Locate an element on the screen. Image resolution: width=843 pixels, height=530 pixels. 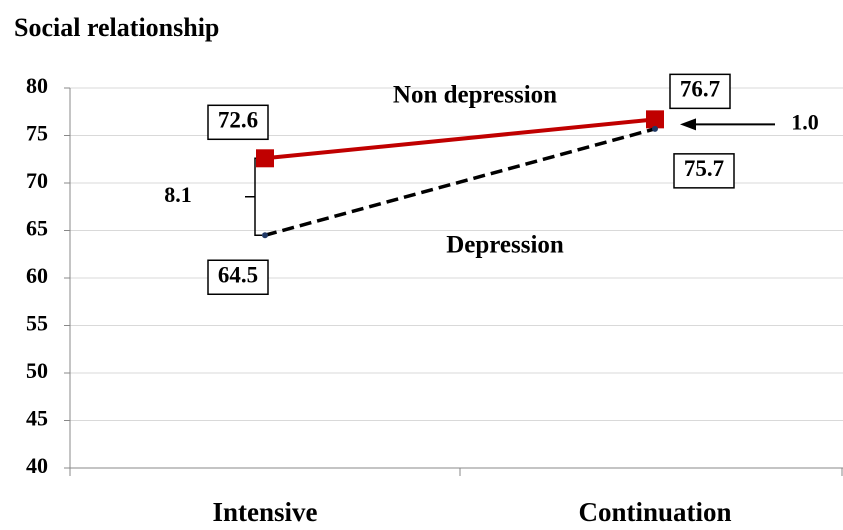
series-label: Non depression is located at coordinates (475, 95).